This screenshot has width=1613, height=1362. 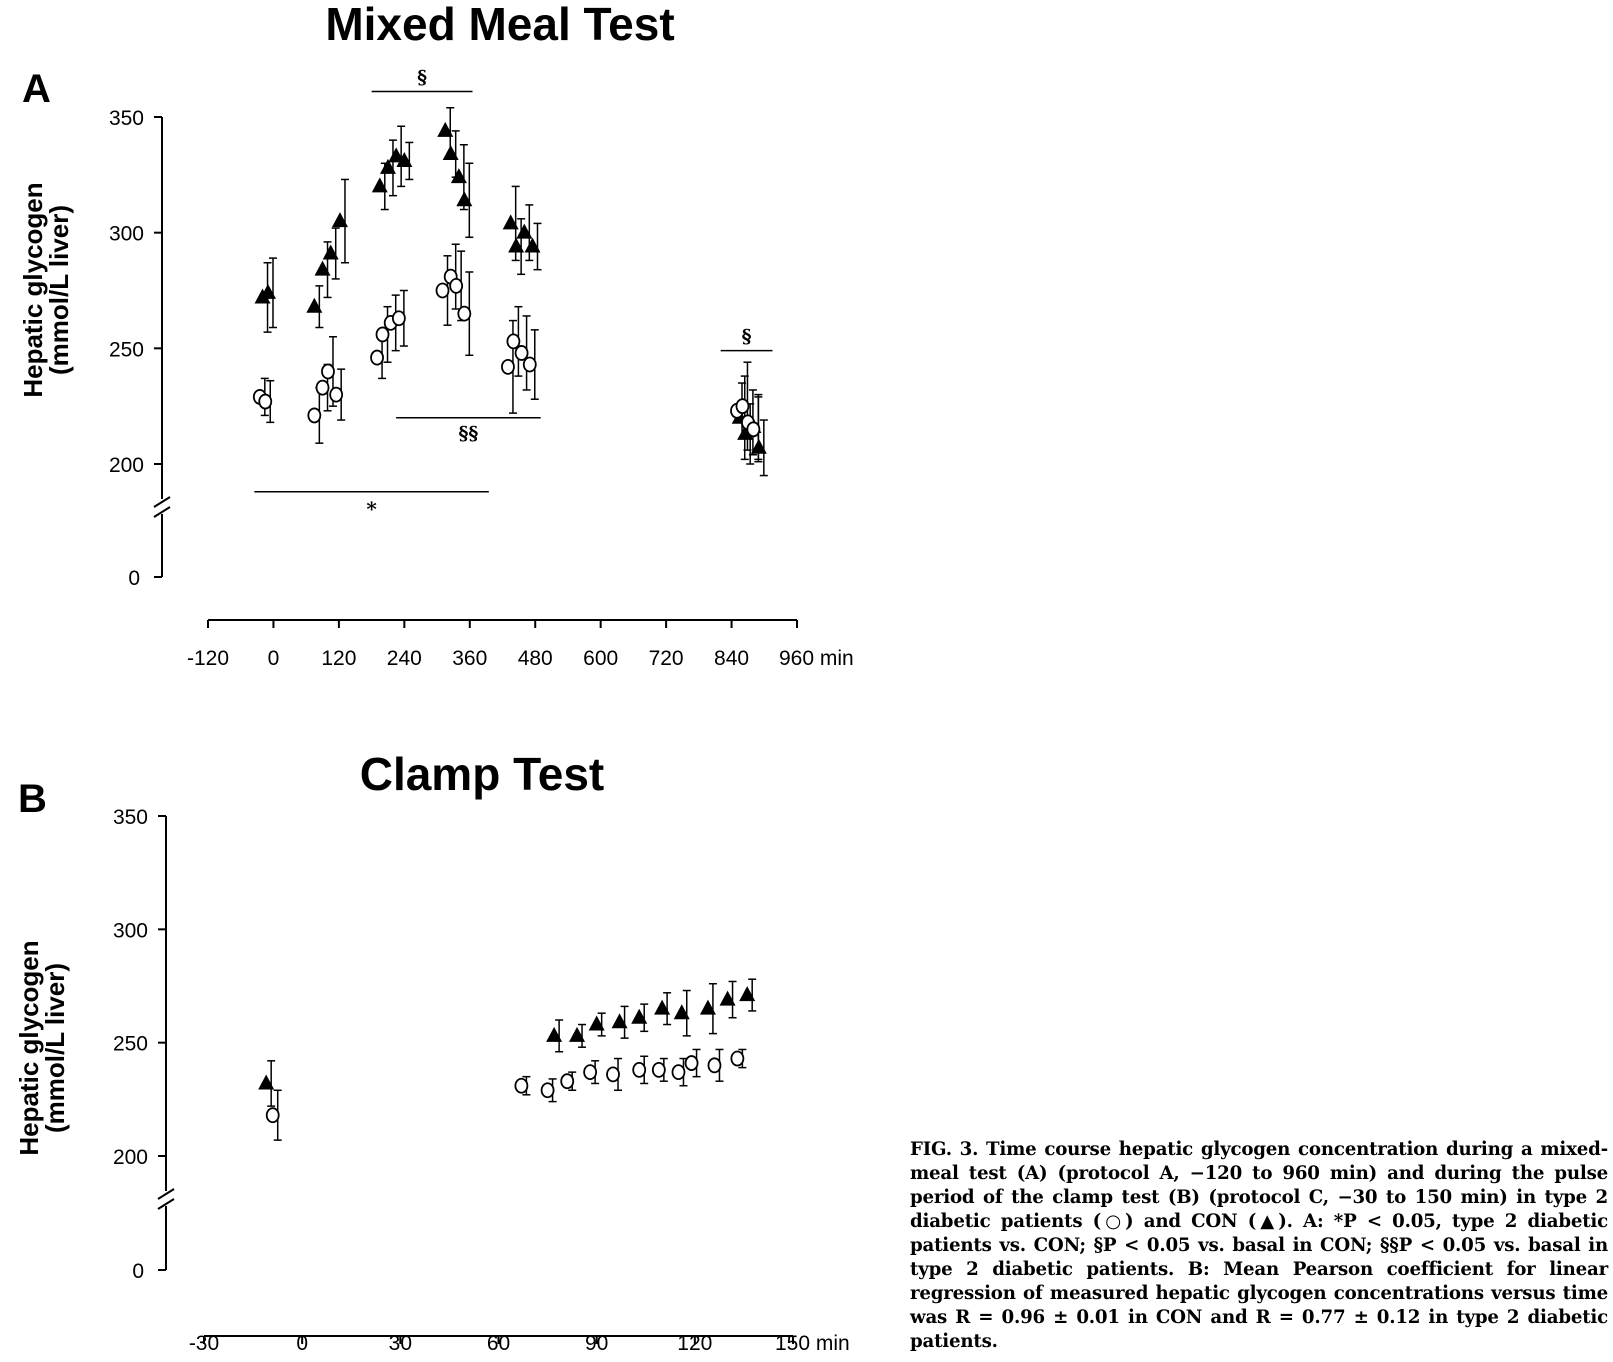 I want to click on x-tick-label: 360, so click(x=469, y=658).